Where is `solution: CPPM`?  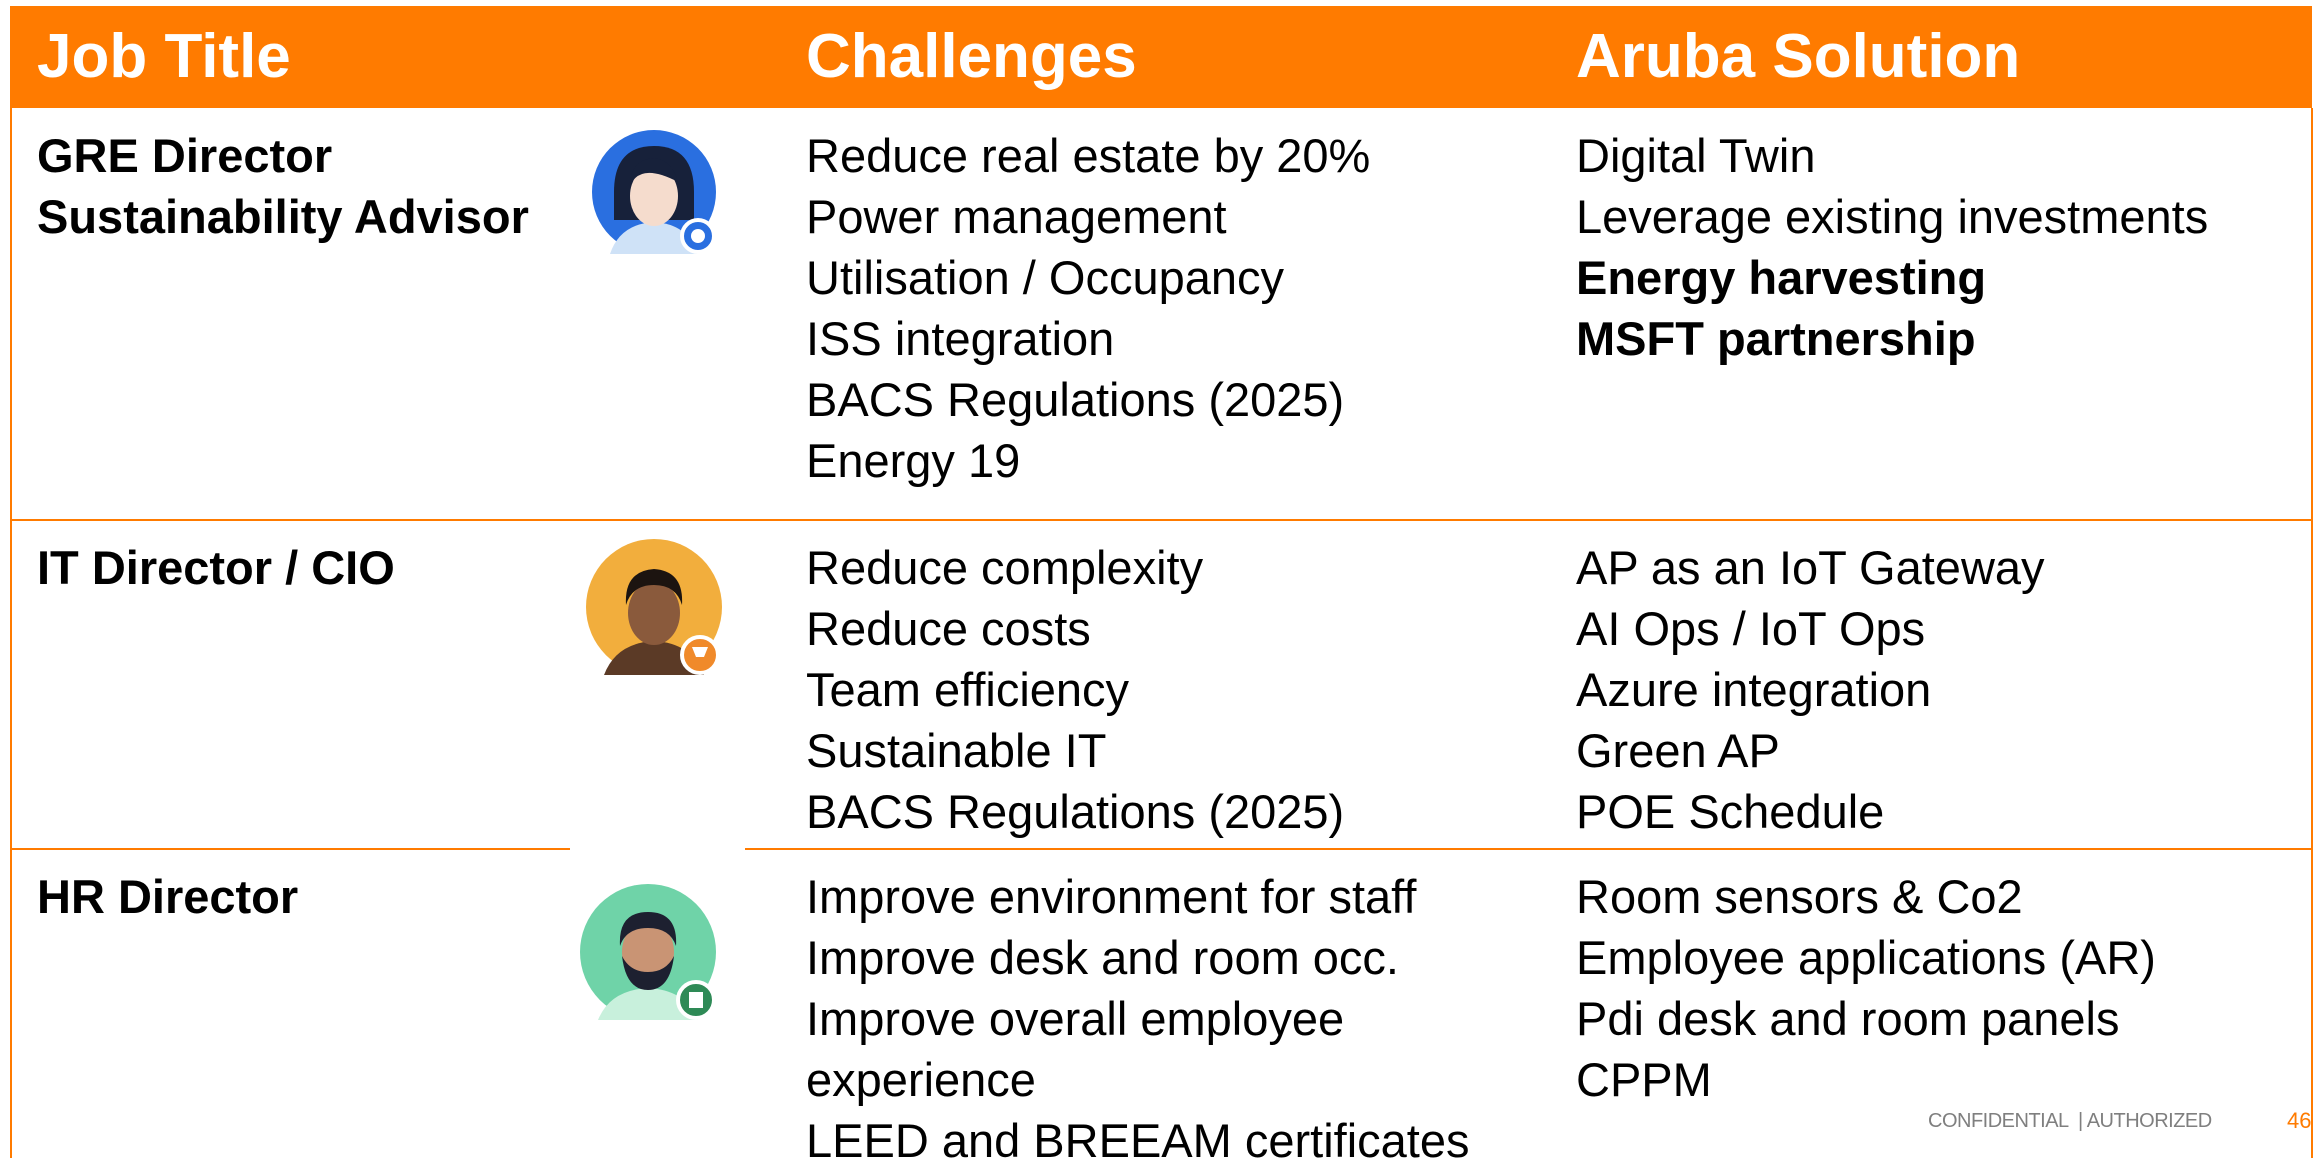
solution: CPPM is located at coordinates (1644, 1079).